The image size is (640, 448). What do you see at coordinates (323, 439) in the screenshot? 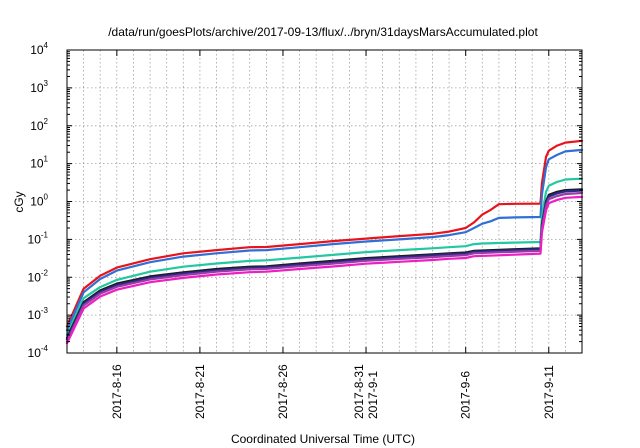
I see `x-axis-label: Coordinated Universal Time (UTC)` at bounding box center [323, 439].